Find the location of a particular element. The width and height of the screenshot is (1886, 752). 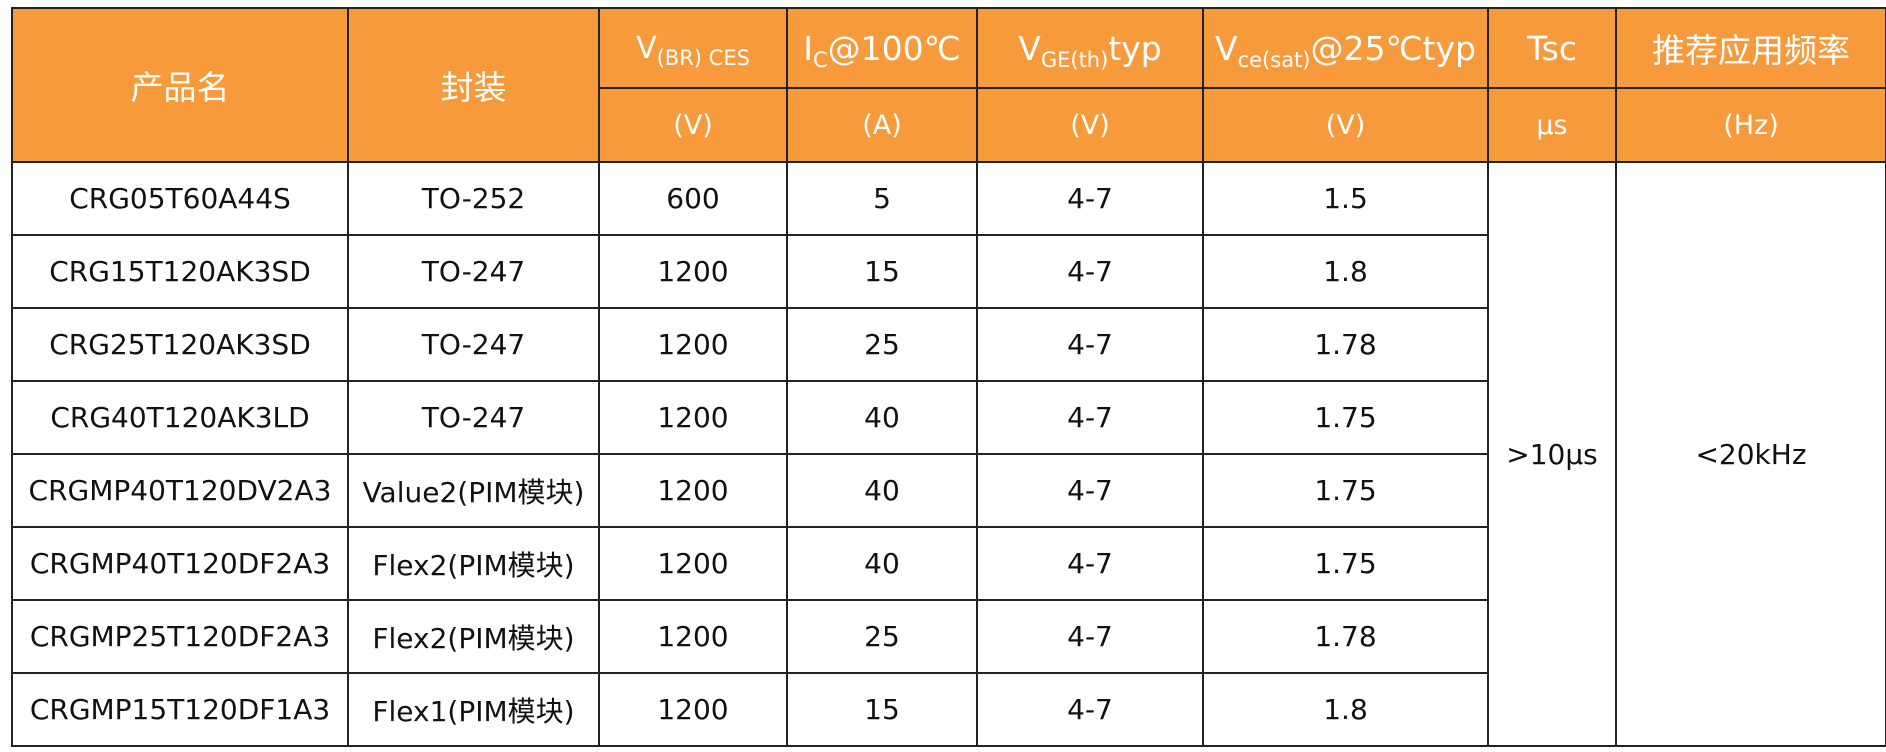

cell-name: CRG40T120AK3LD is located at coordinates (180, 417).